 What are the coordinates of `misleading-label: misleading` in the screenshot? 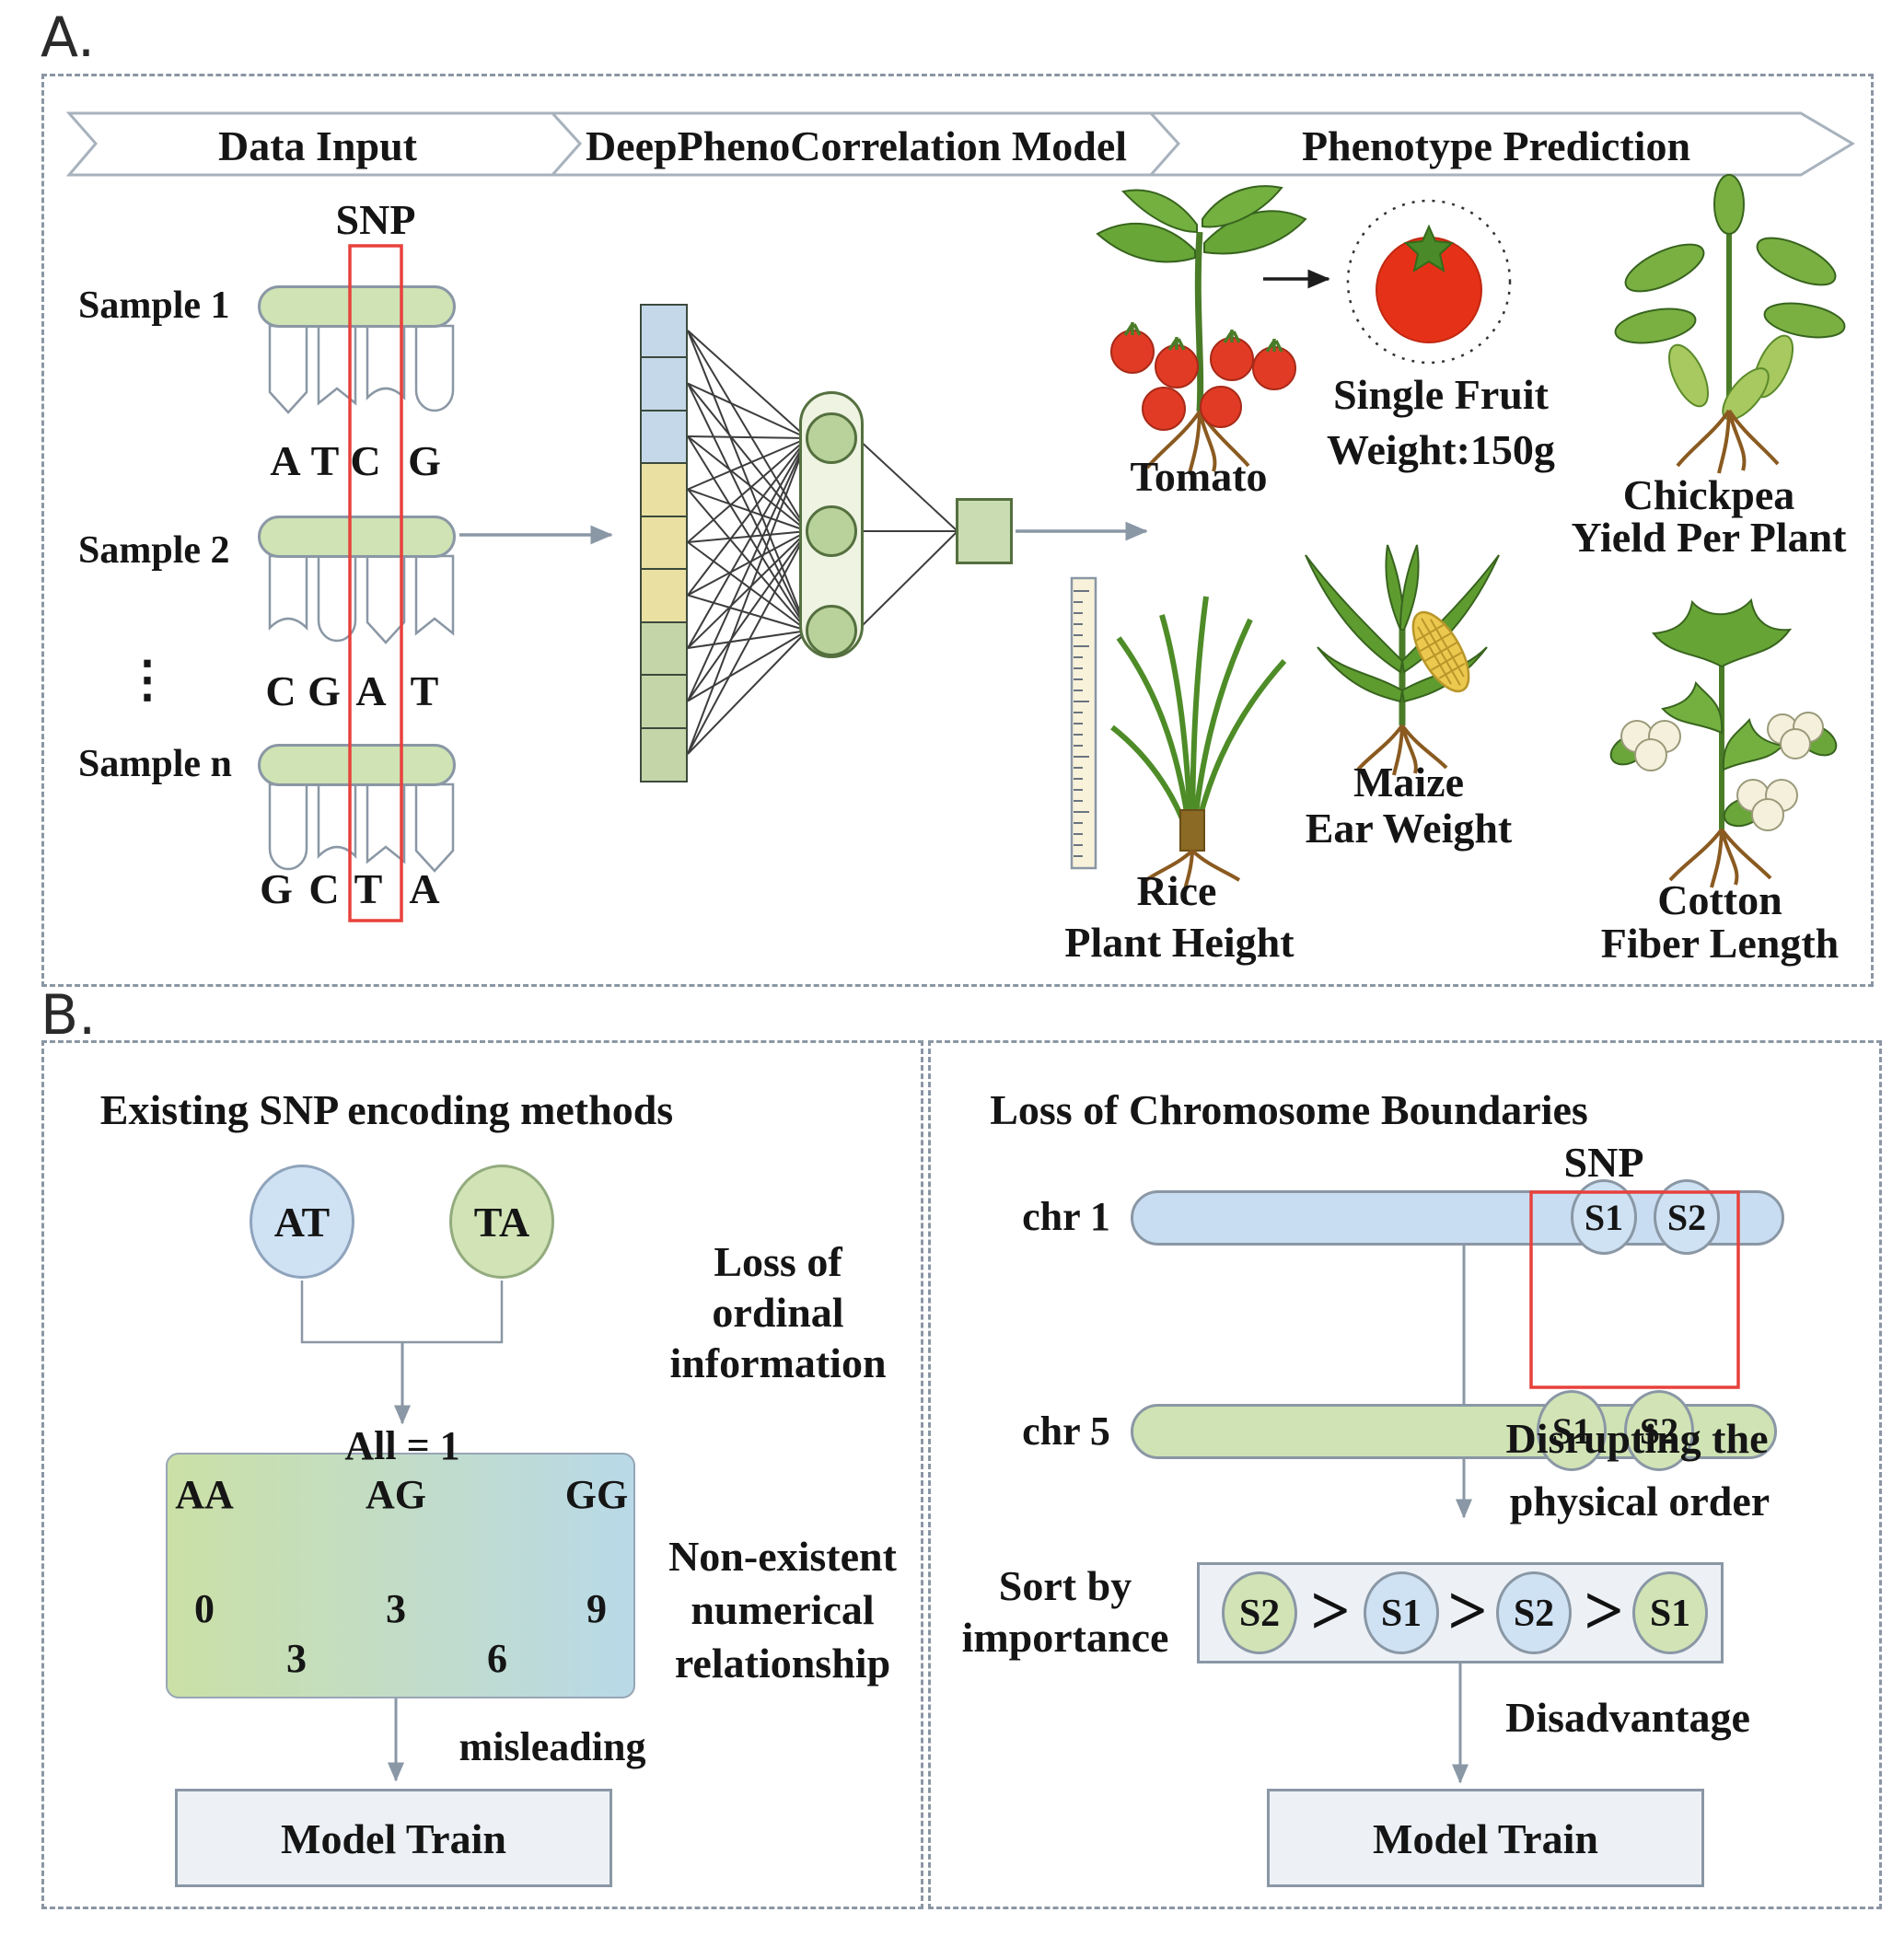 It's located at (552, 1746).